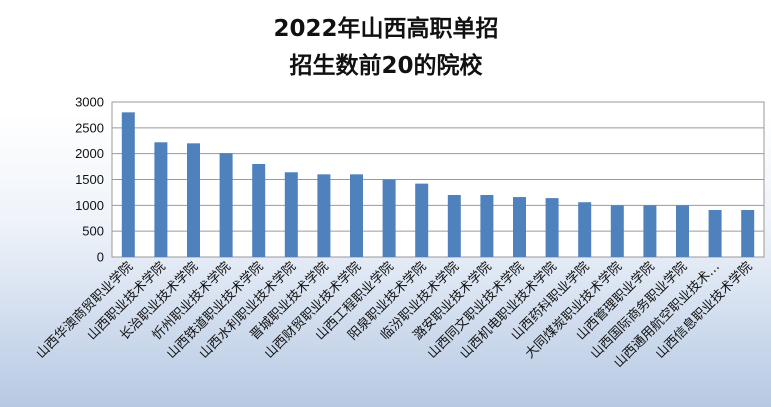 Image resolution: width=771 pixels, height=407 pixels. I want to click on y-tick-label: 1000, so click(89, 205).